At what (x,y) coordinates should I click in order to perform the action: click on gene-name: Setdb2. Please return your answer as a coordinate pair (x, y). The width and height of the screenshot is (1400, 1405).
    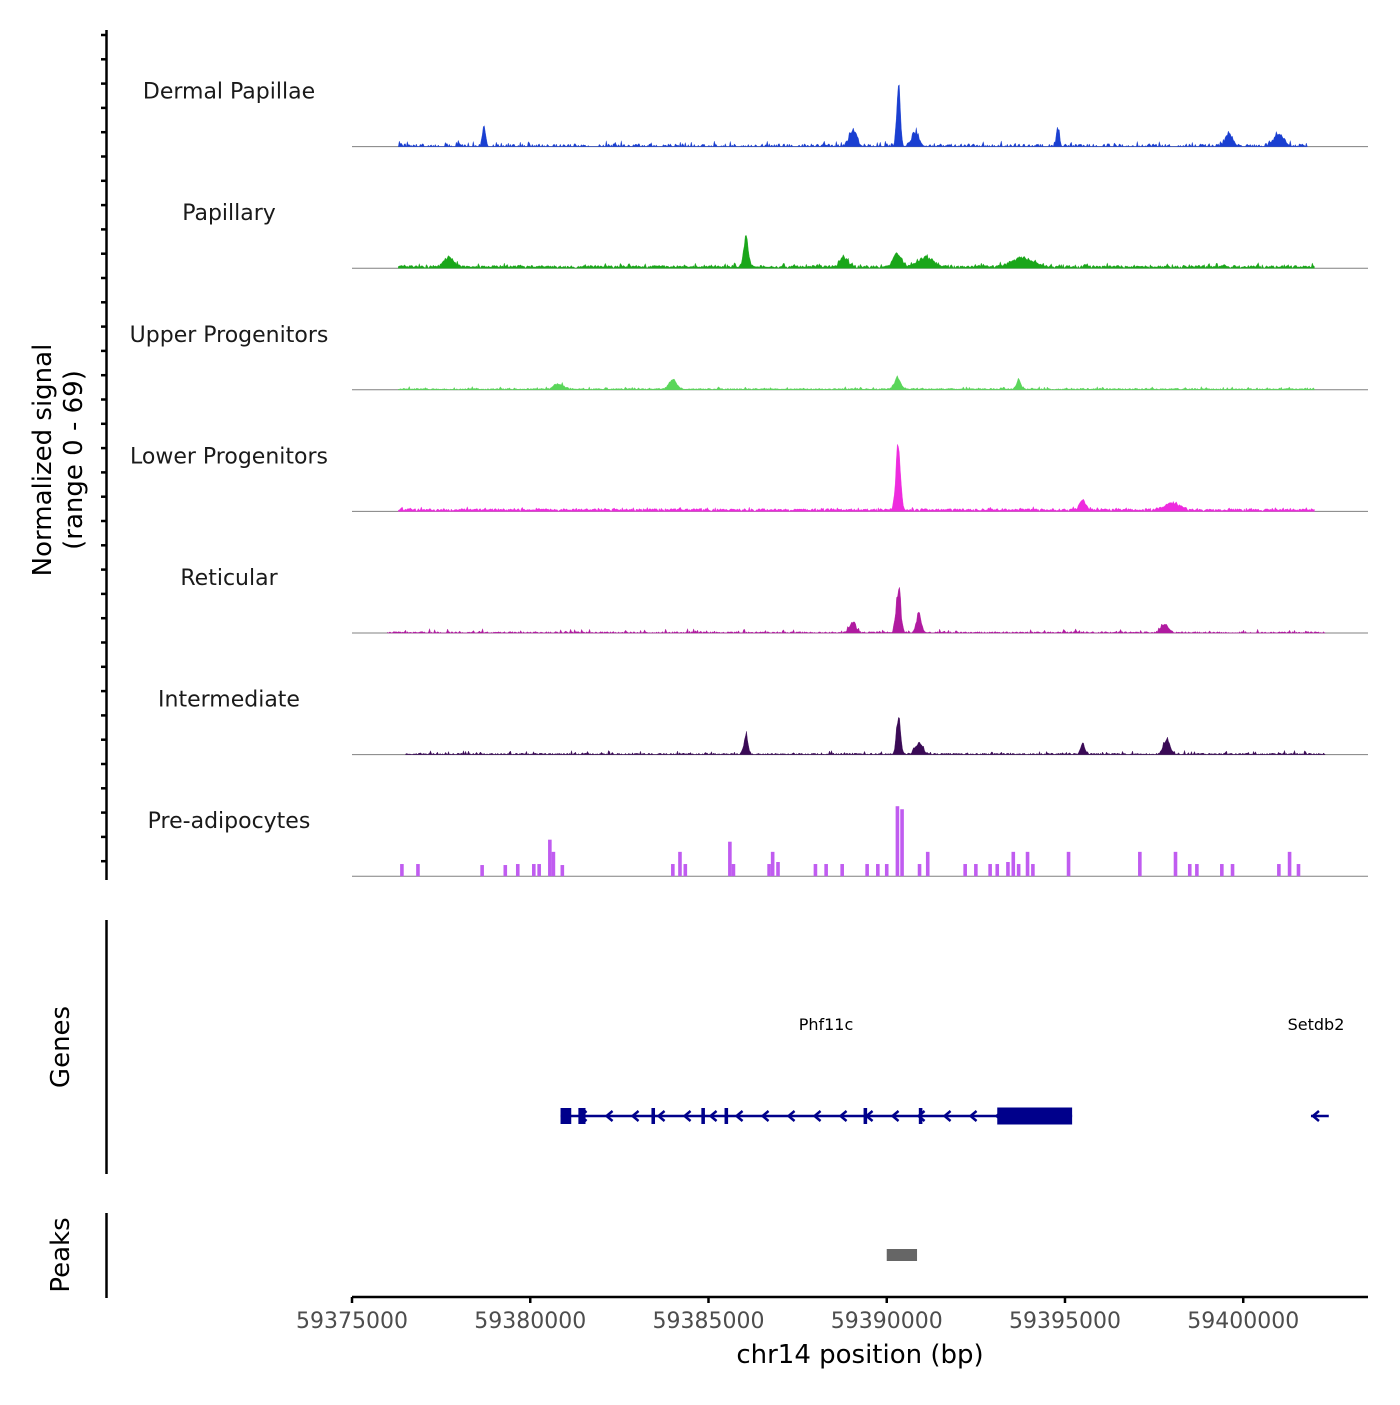
    Looking at the image, I should click on (1316, 1024).